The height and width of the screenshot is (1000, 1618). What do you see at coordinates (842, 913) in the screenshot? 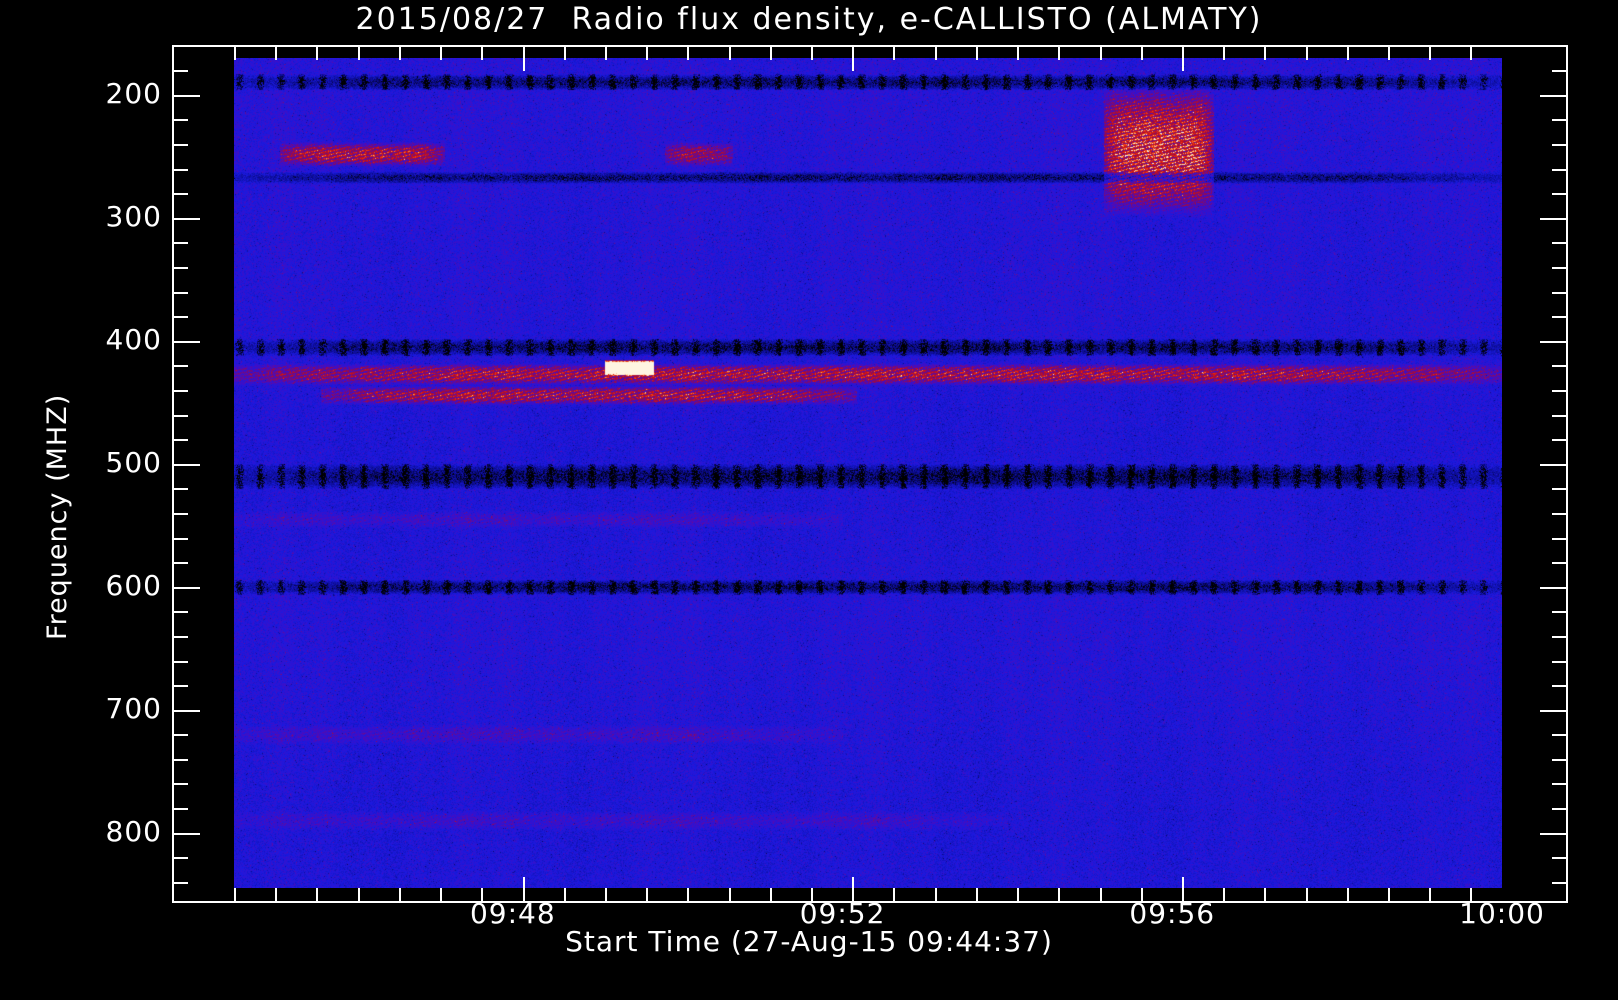
I see `x-tick-label: 09:52` at bounding box center [842, 913].